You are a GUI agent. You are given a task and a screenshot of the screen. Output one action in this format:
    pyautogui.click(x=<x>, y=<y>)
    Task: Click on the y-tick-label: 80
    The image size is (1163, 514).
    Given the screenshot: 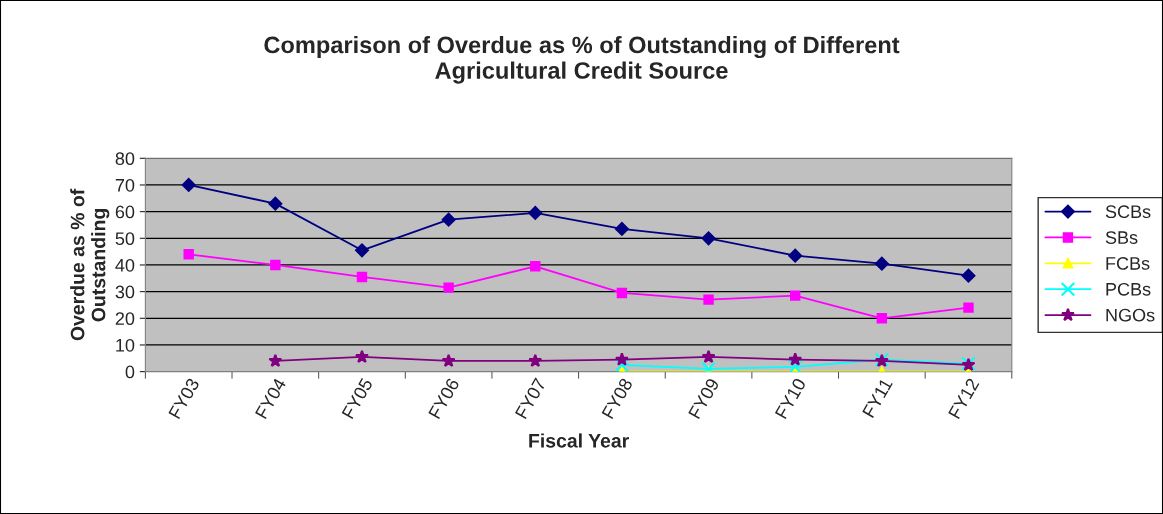 What is the action you would take?
    pyautogui.click(x=125, y=159)
    